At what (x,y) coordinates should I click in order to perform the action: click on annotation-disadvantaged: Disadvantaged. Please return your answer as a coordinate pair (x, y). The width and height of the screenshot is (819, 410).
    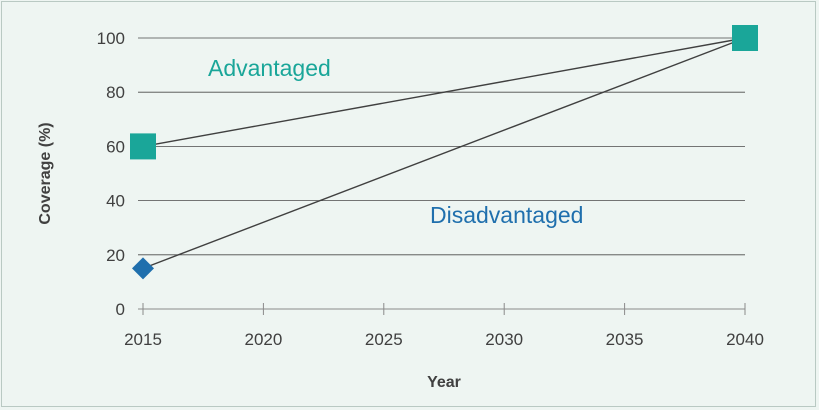
    Looking at the image, I should click on (506, 215).